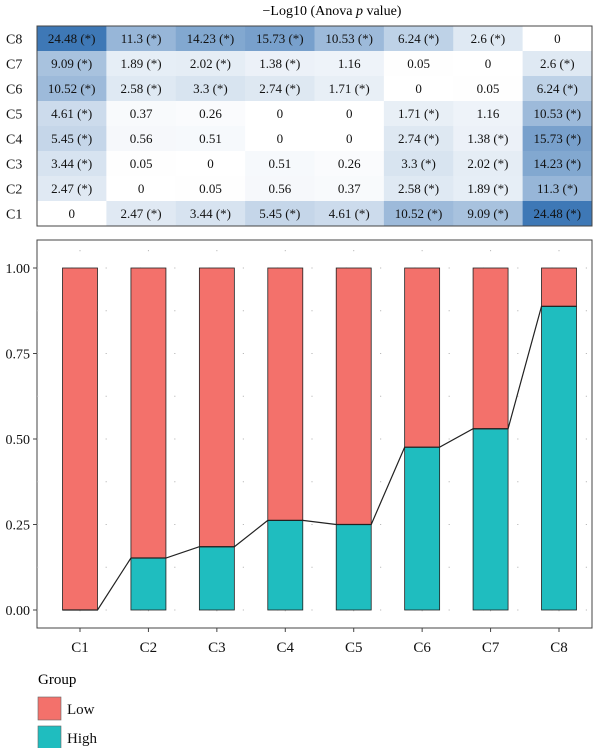 Image resolution: width=600 pixels, height=748 pixels. What do you see at coordinates (491, 648) in the screenshot?
I see `x-tick-label: C7` at bounding box center [491, 648].